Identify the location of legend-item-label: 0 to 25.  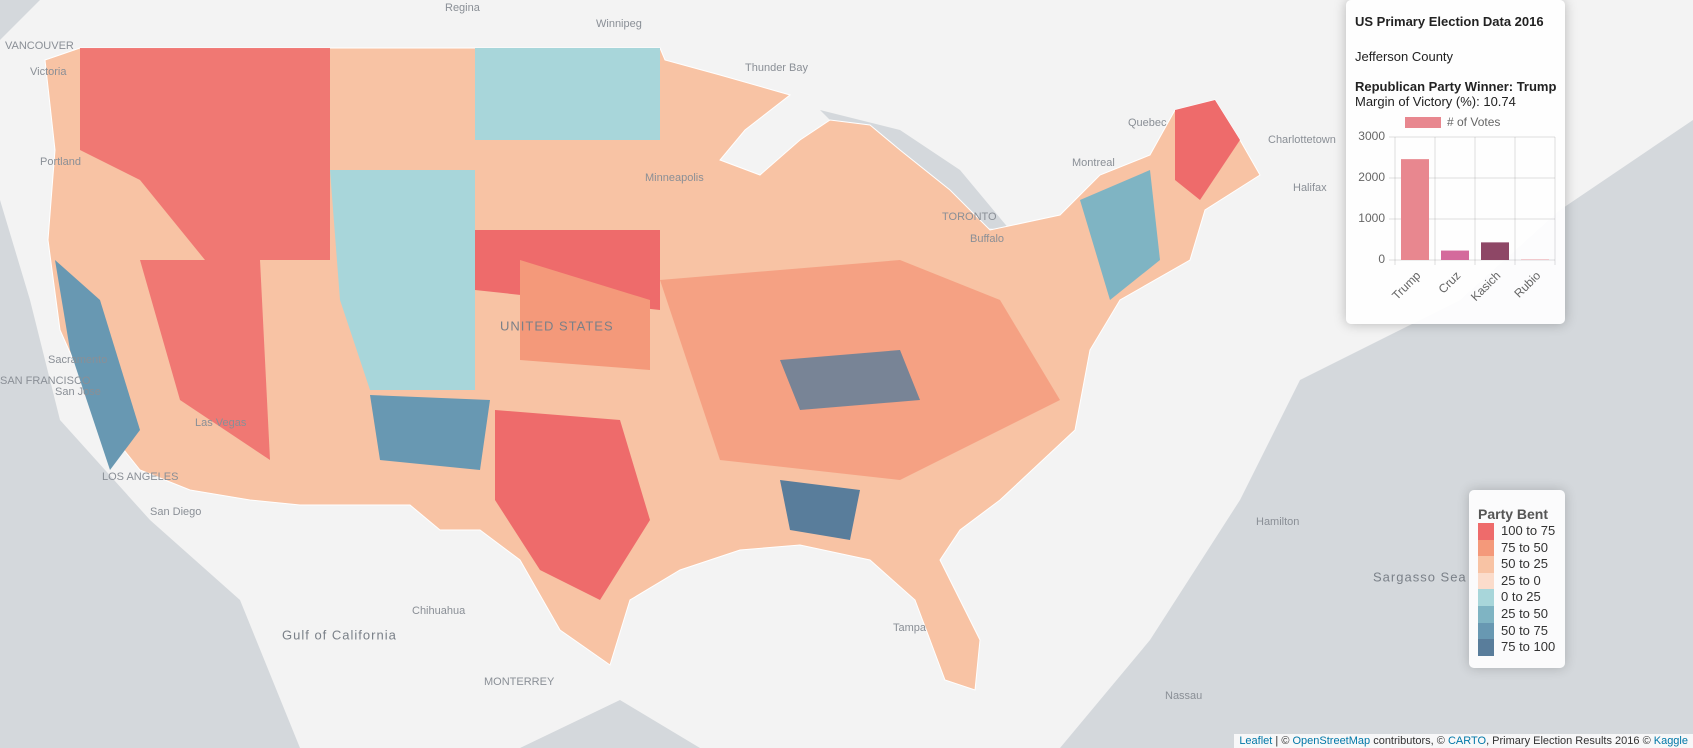
(1521, 597).